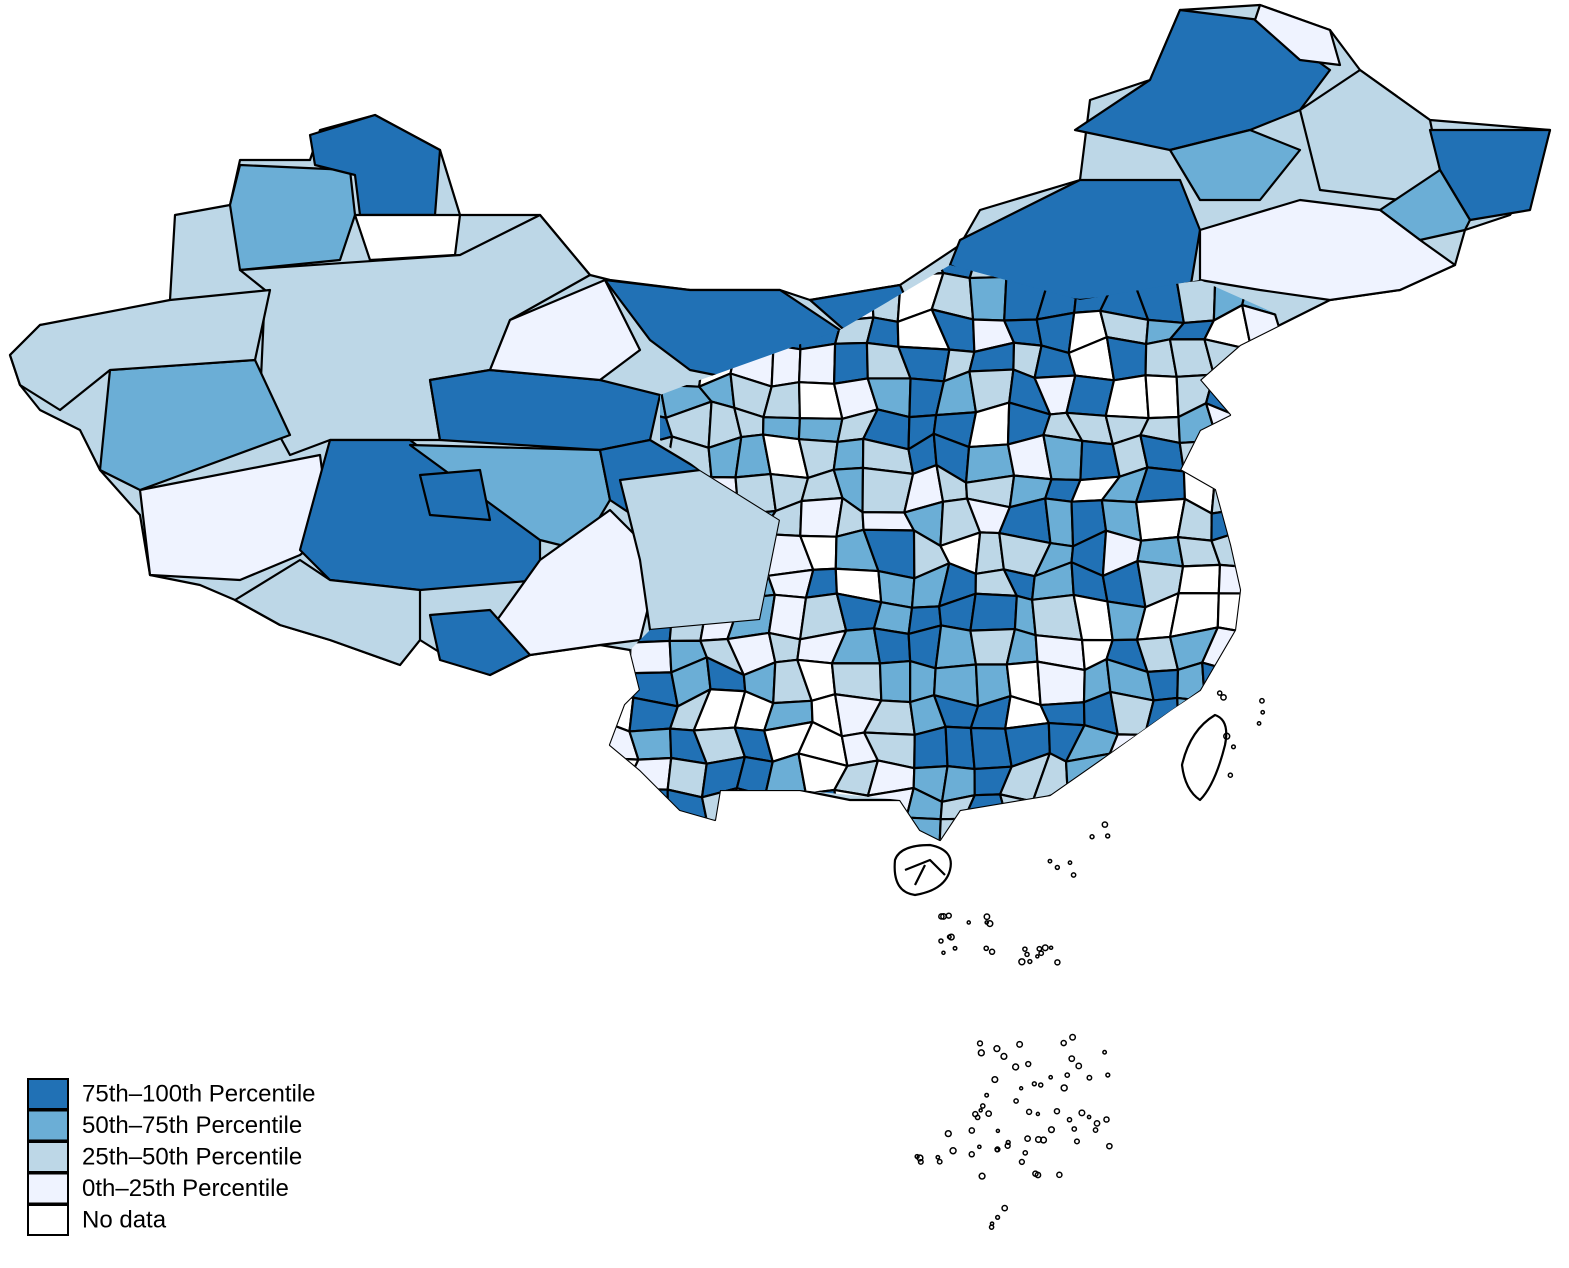 Image resolution: width=1569 pixels, height=1268 pixels. Describe the element at coordinates (199, 1093) in the screenshot. I see `legend-label: 75th–100th Percentile` at that location.